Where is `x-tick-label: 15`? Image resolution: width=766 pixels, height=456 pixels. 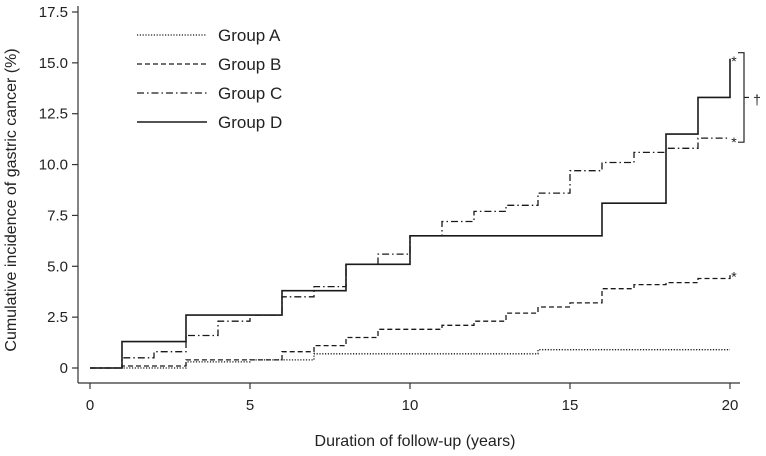 x-tick-label: 15 is located at coordinates (570, 405).